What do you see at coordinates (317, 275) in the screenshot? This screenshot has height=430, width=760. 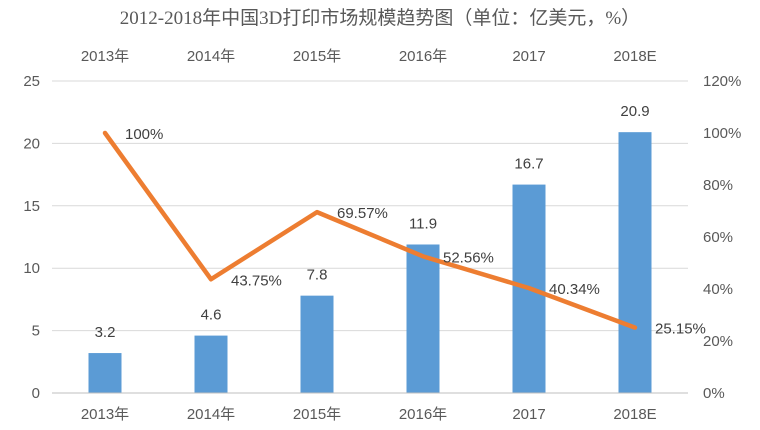 I see `bar-value-label: 7.8` at bounding box center [317, 275].